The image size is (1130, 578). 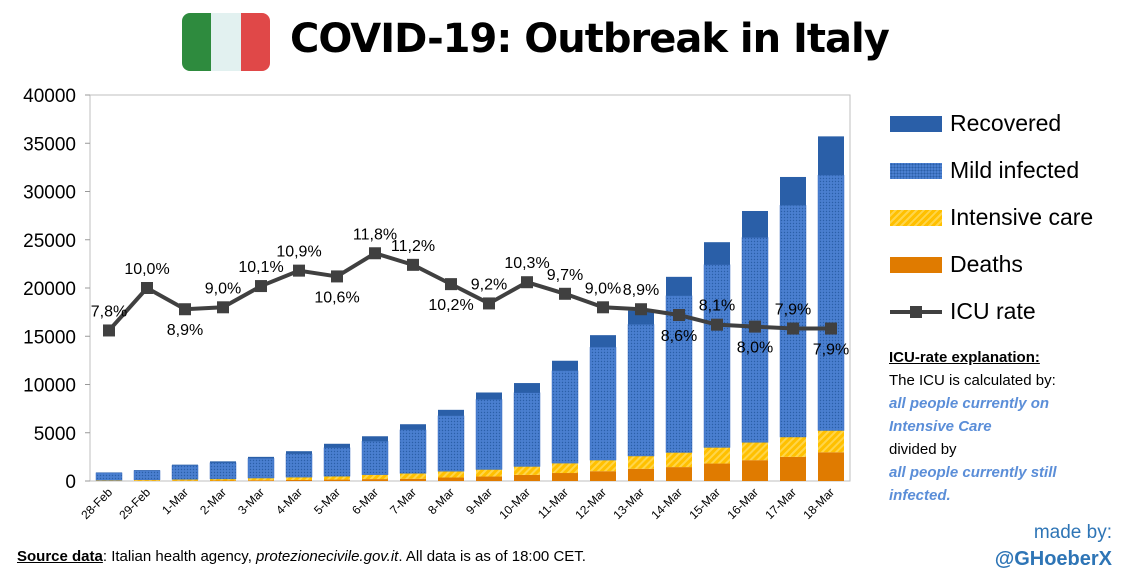 What do you see at coordinates (590, 503) in the screenshot?
I see `x-tick-label: 12-Mar` at bounding box center [590, 503].